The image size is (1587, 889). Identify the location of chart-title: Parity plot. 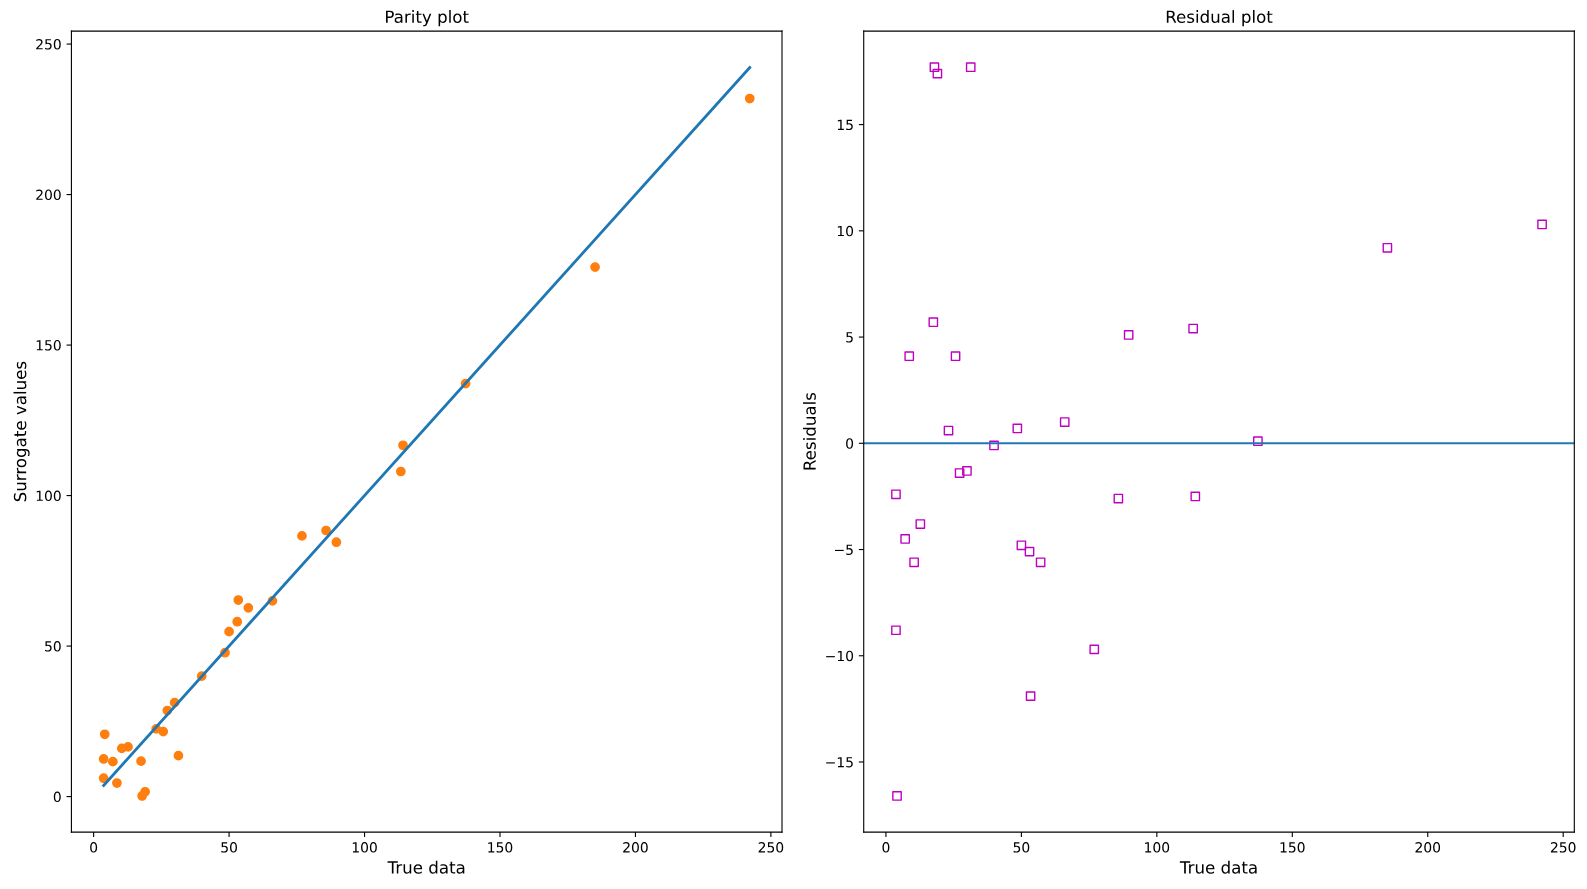
(427, 18).